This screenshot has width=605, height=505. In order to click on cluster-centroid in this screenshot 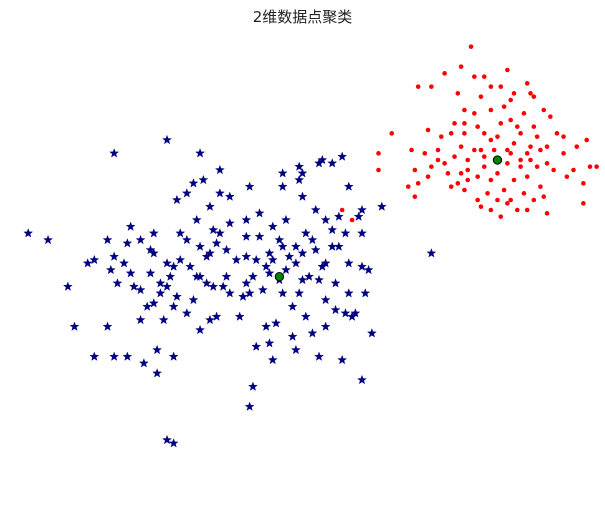, I will do `click(279, 277)`.